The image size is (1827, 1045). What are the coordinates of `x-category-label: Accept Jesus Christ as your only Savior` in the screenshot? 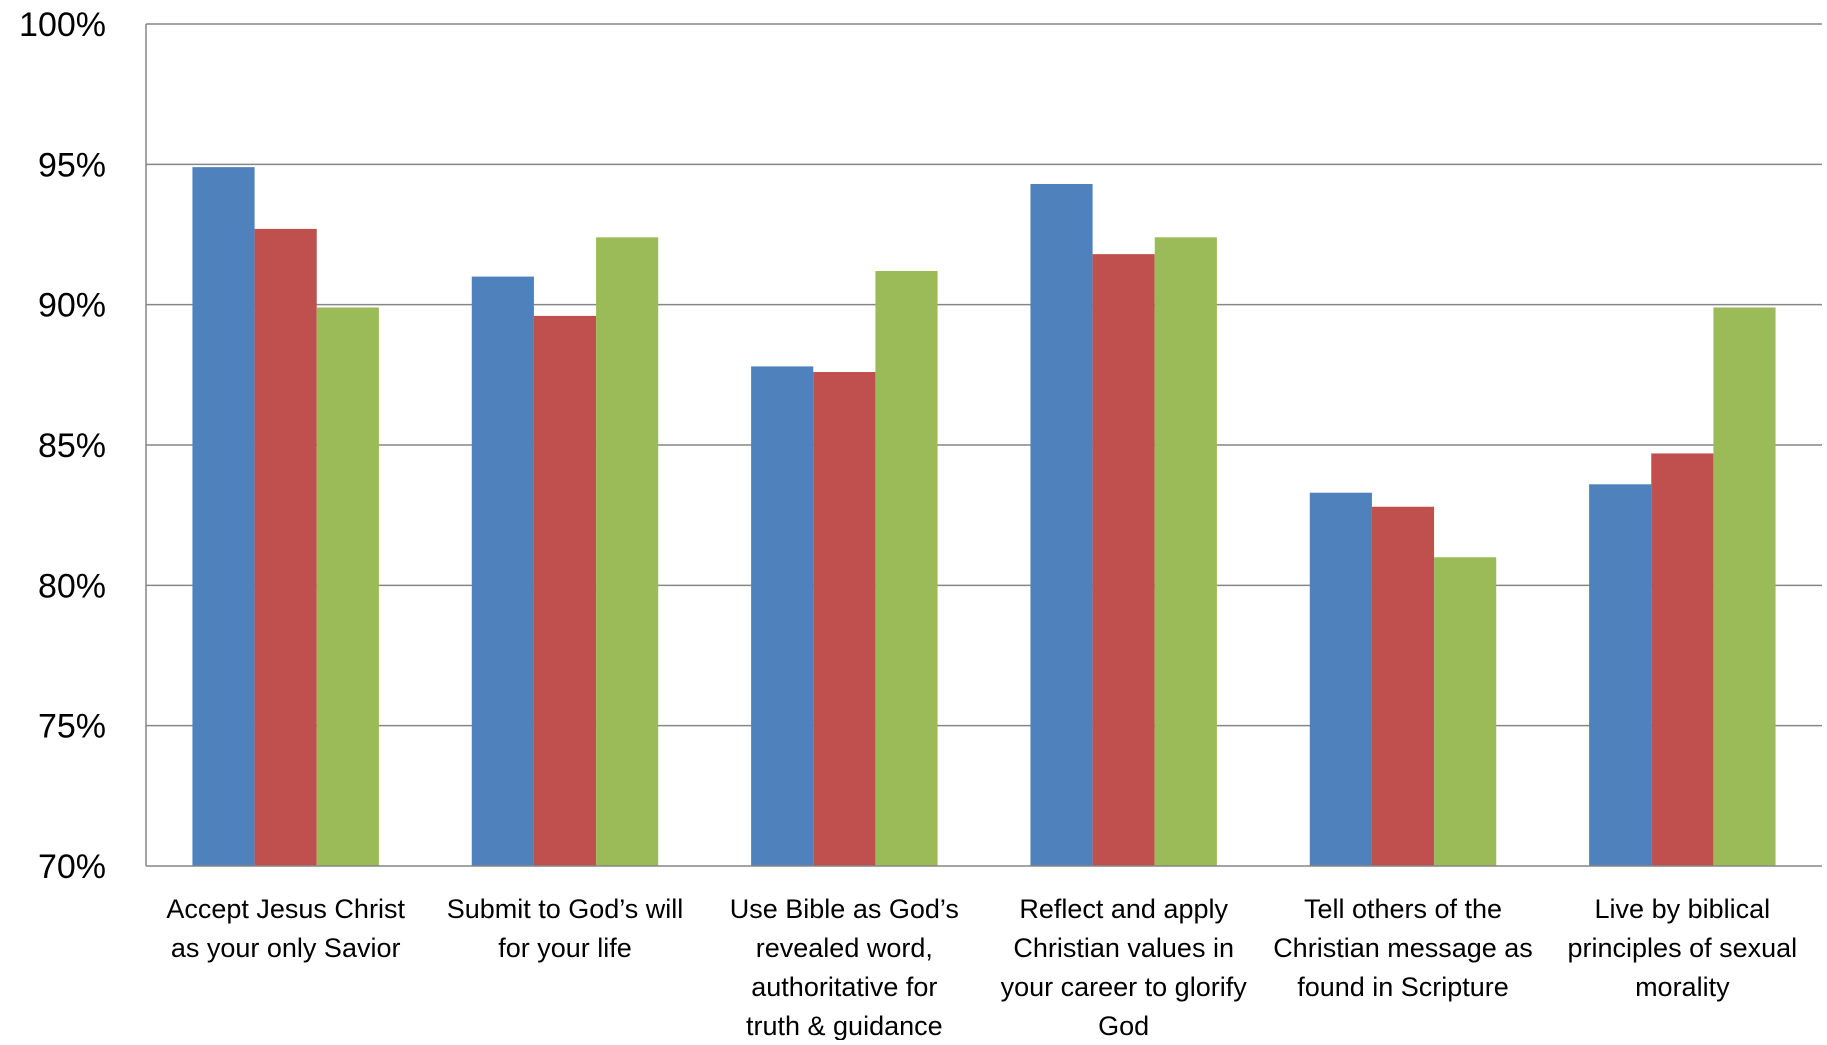 It's located at (285, 928).